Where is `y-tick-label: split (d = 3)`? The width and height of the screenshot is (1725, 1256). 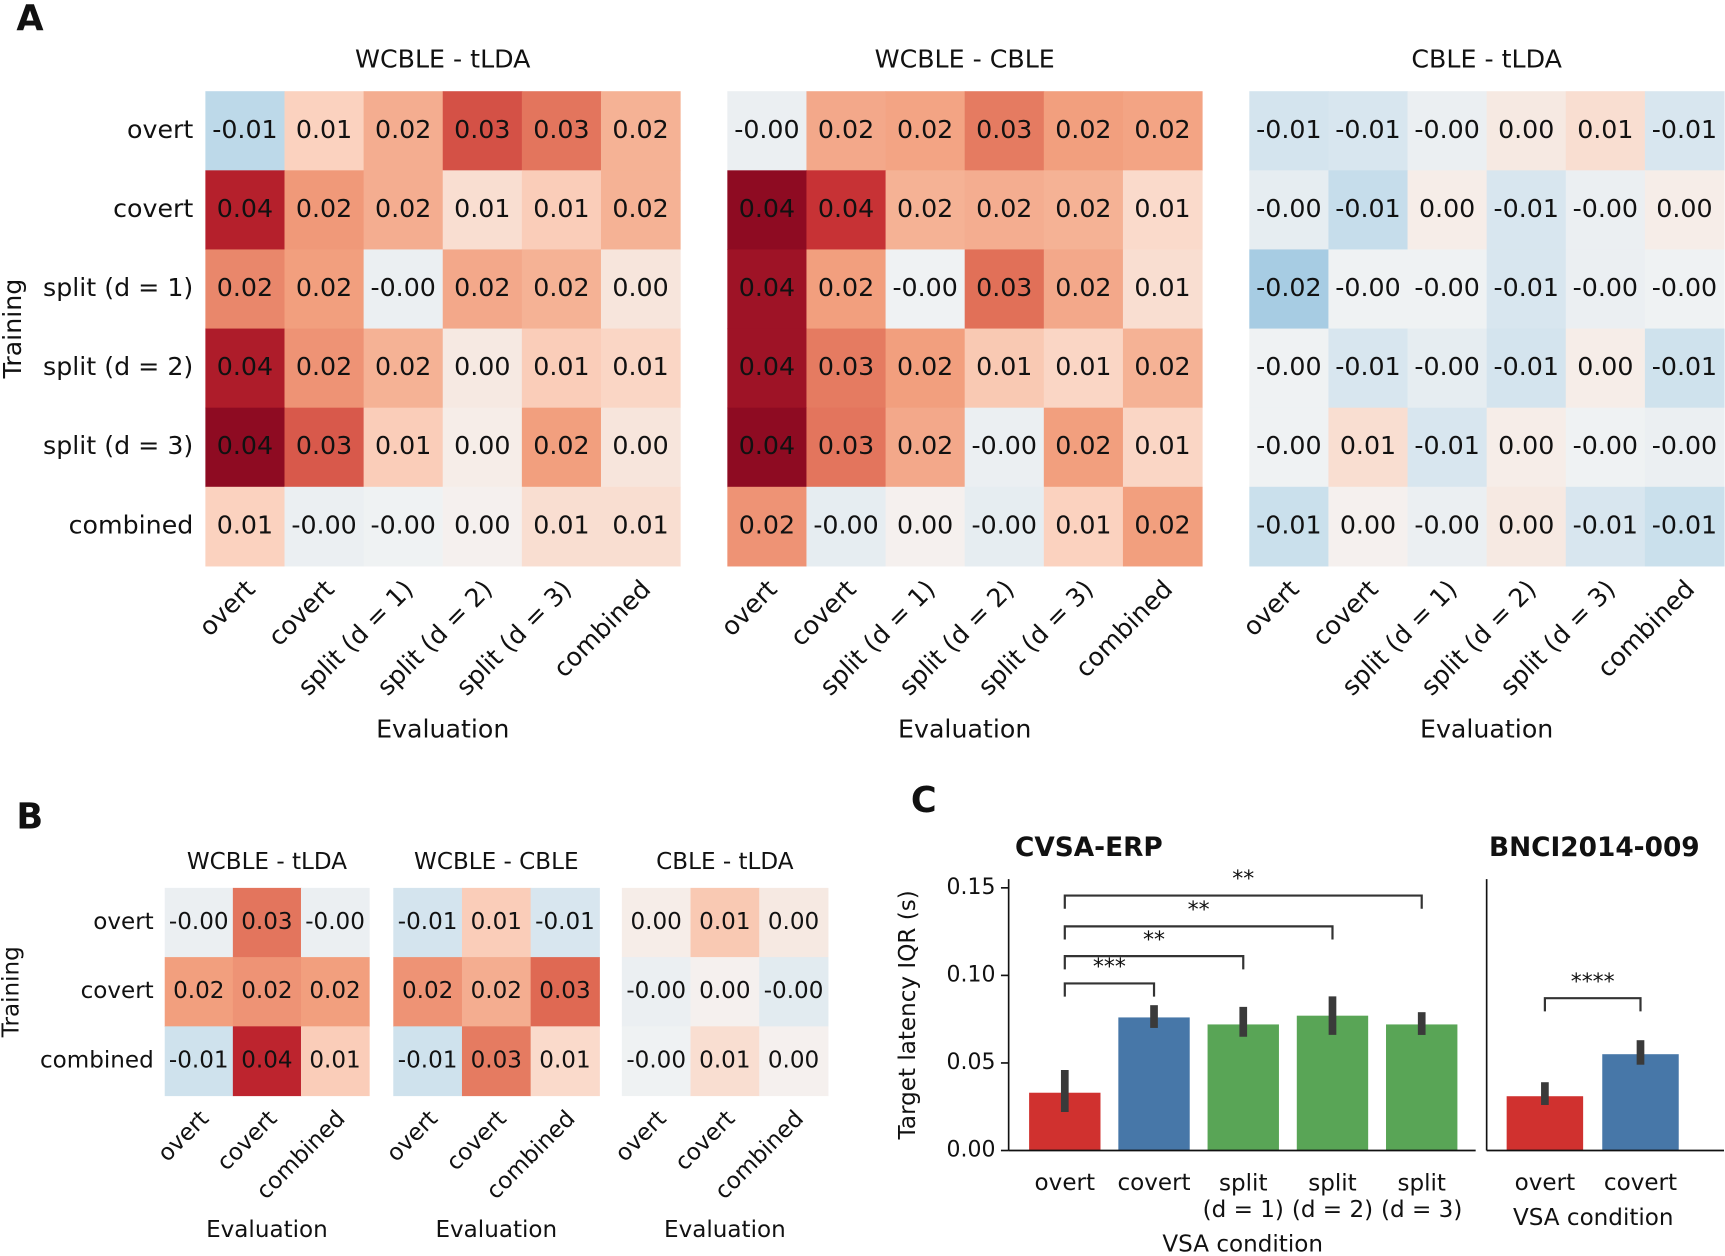 y-tick-label: split (d = 3) is located at coordinates (118, 445).